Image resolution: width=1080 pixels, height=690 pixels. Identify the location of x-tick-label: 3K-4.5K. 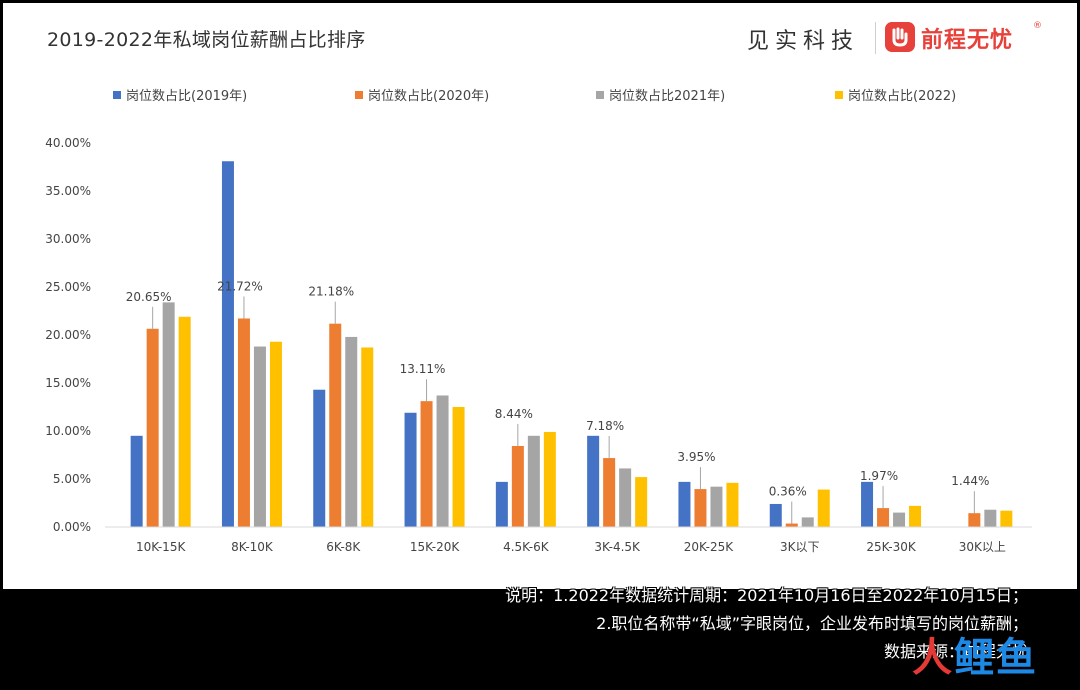
(617, 547).